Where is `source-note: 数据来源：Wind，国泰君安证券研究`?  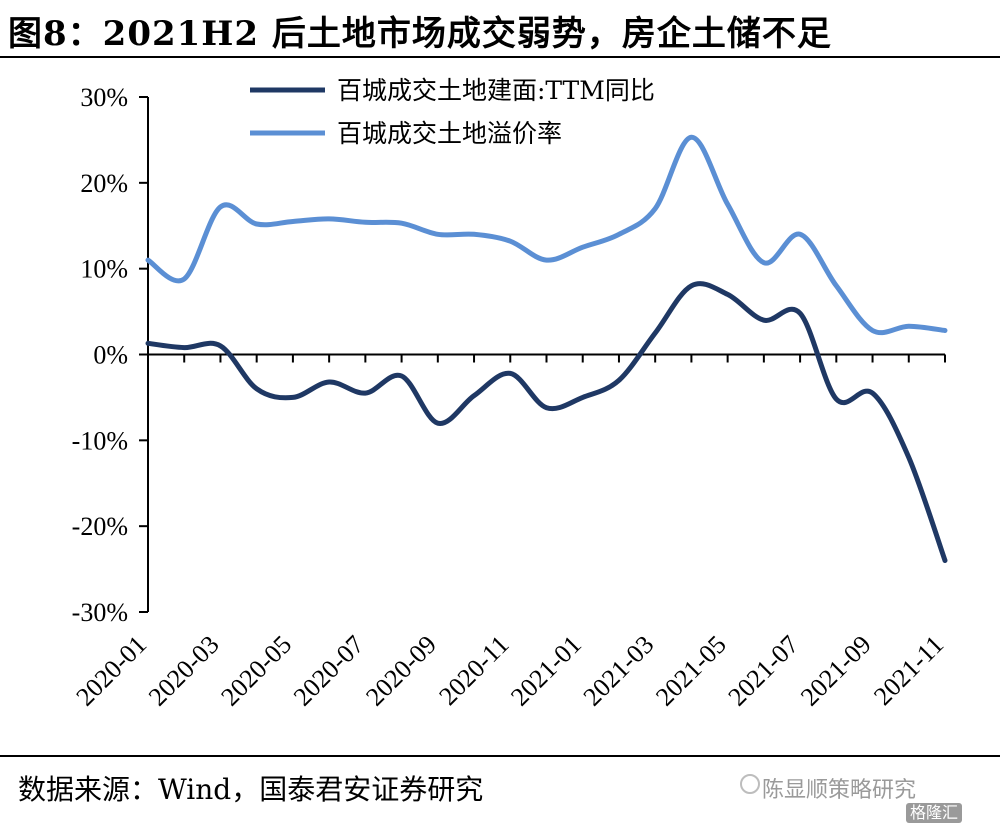
source-note: 数据来源：Wind，国泰君安证券研究 is located at coordinates (251, 789).